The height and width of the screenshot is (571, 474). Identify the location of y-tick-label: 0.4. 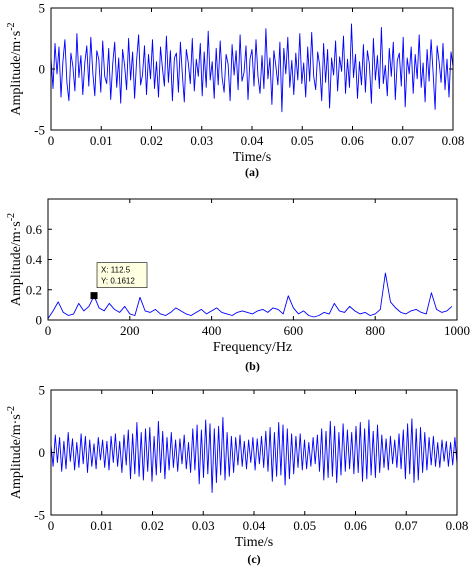
(34, 259).